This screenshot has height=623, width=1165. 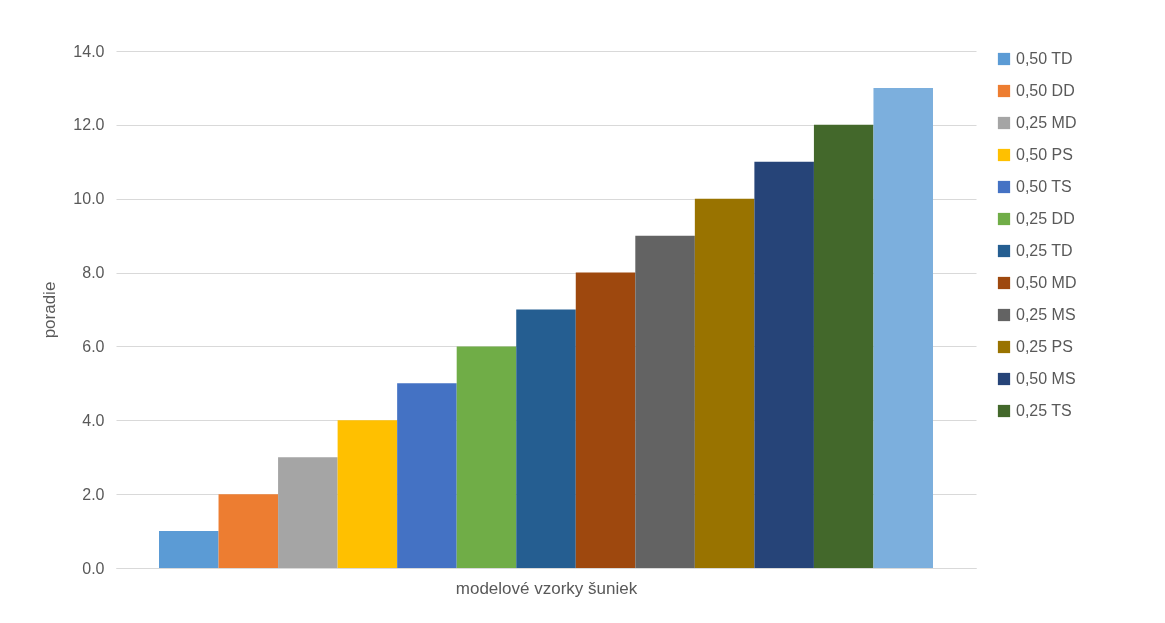 I want to click on y-tick-label: 0.0, so click(x=93, y=568).